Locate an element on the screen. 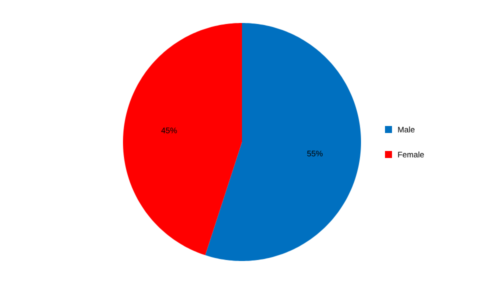  legend-label: Male is located at coordinates (406, 129).